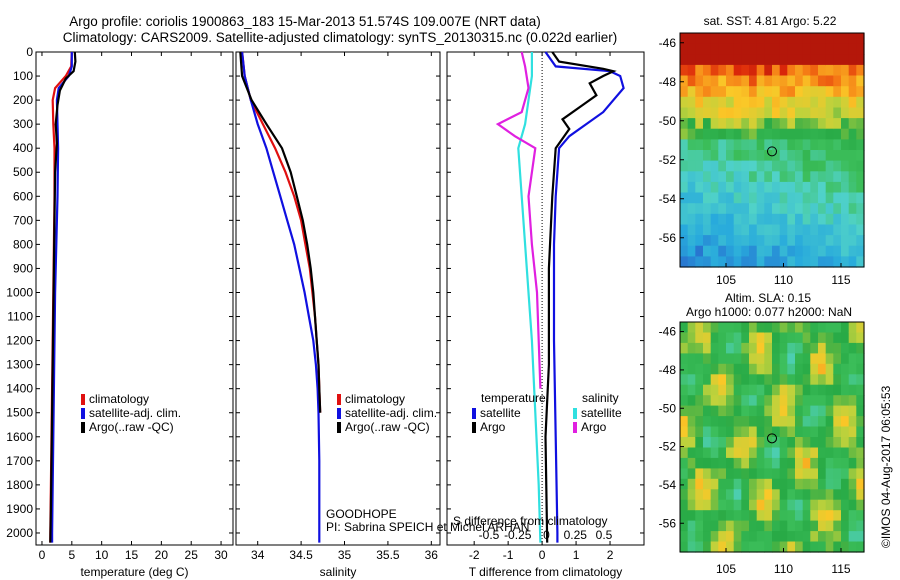  What do you see at coordinates (575, 413) in the screenshot?
I see `legend-swatch` at bounding box center [575, 413].